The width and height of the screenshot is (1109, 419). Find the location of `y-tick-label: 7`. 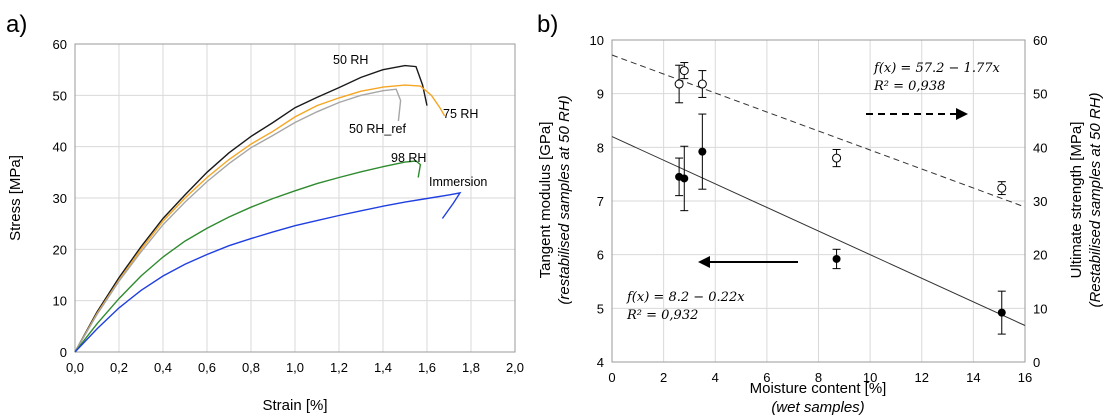

y-tick-label: 7 is located at coordinates (600, 201).